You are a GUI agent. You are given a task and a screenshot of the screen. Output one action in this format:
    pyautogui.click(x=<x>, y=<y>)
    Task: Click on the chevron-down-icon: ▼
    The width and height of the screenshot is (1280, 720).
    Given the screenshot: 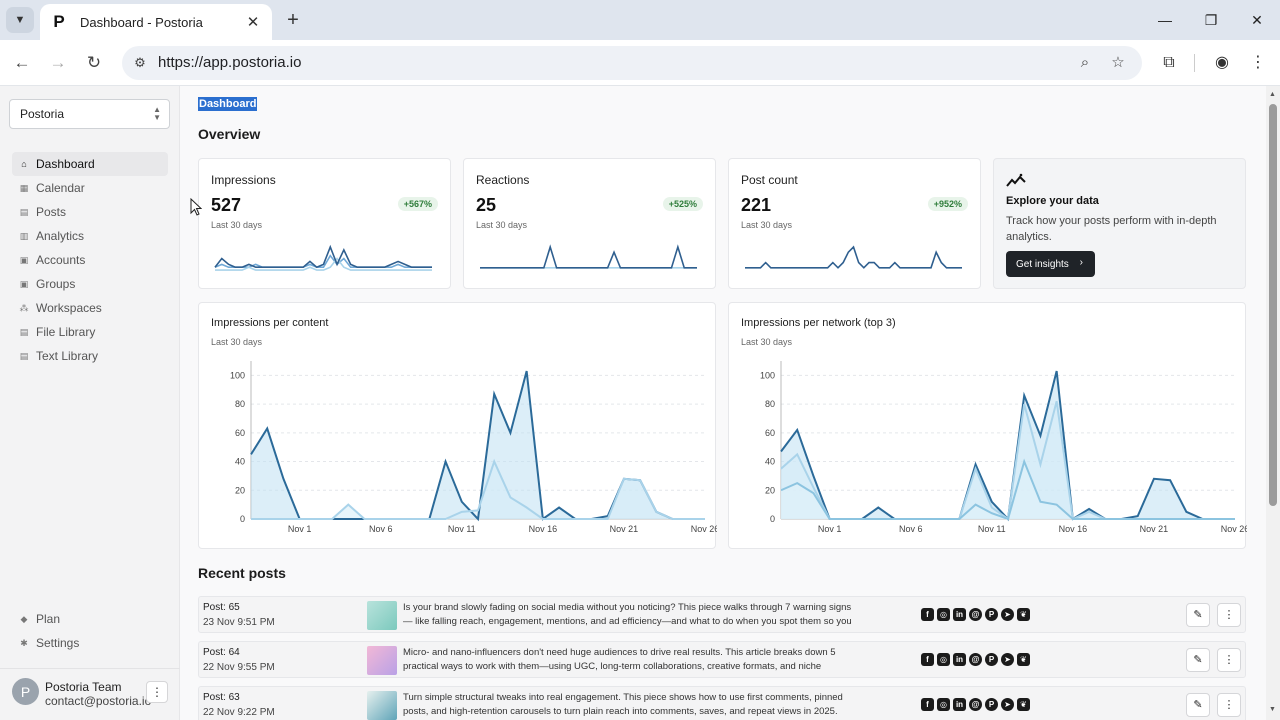 What is the action you would take?
    pyautogui.click(x=20, y=20)
    